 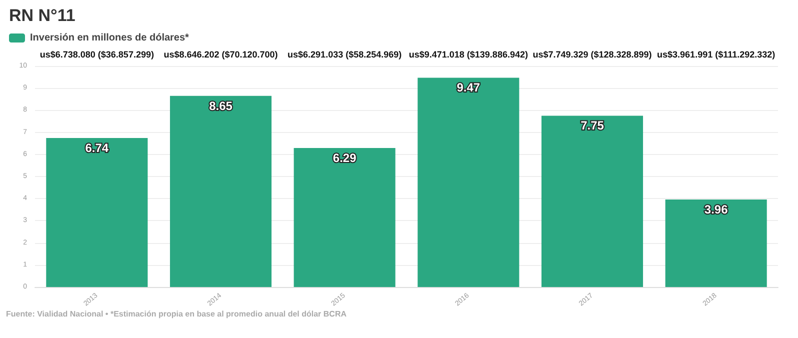 What do you see at coordinates (468, 55) in the screenshot?
I see `text: us$9.471.018 ($139.886.942)` at bounding box center [468, 55].